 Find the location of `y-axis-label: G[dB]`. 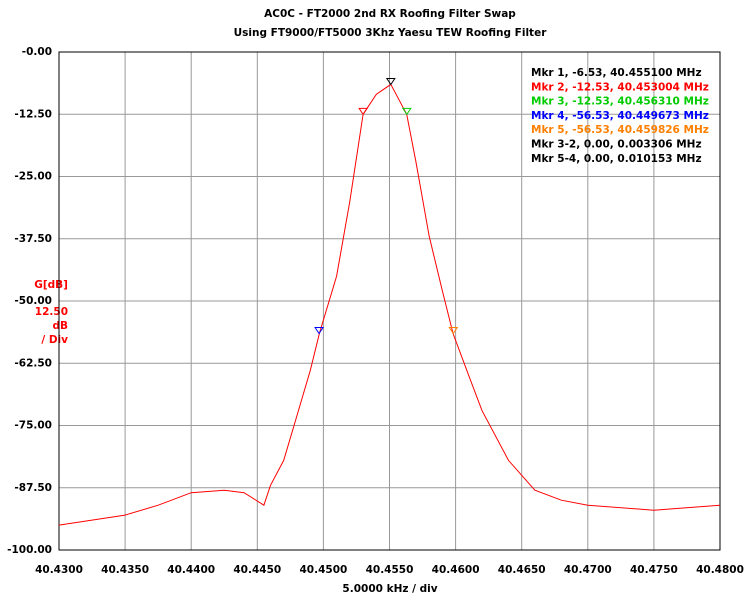

y-axis-label: G[dB] is located at coordinates (51, 285).